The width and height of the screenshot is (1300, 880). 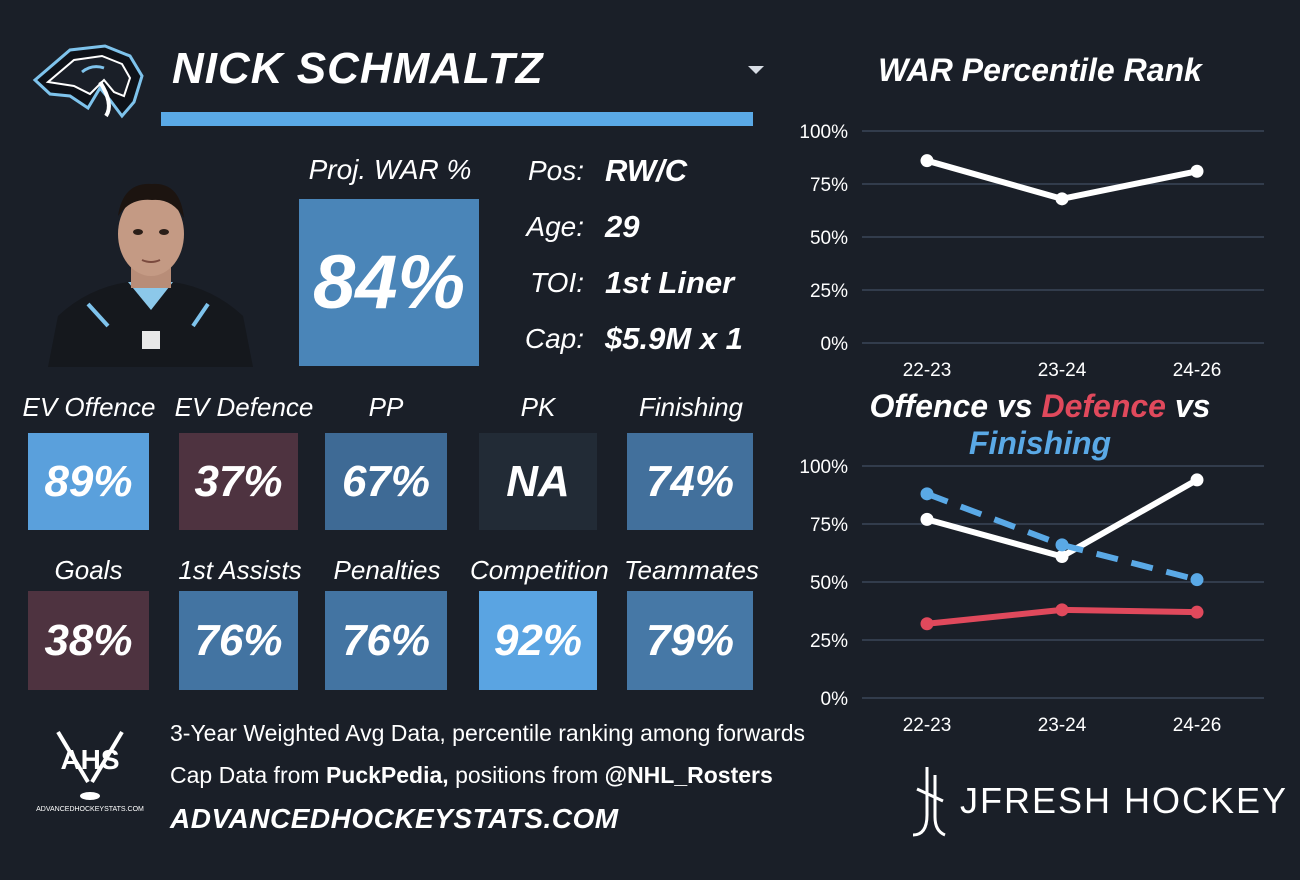 What do you see at coordinates (248, 775) in the screenshot?
I see `footer-line-2-prefix: Cap Data from` at bounding box center [248, 775].